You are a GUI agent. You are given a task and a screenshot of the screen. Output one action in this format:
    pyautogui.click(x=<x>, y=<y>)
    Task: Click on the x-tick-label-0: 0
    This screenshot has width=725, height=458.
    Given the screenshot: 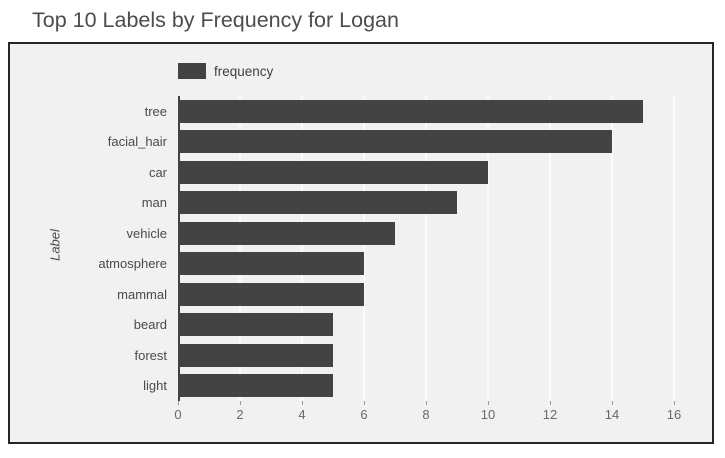 What is the action you would take?
    pyautogui.click(x=178, y=414)
    